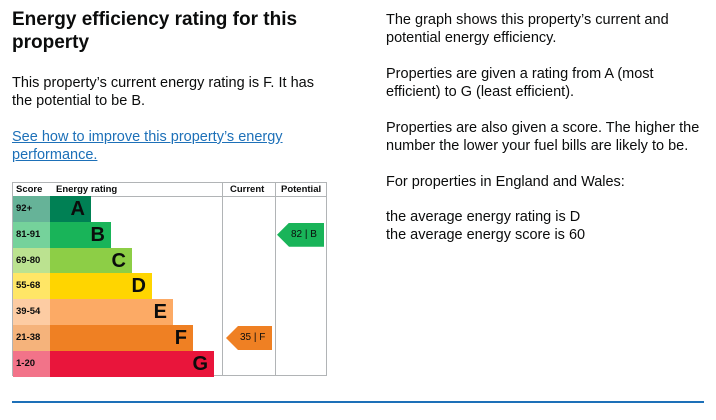  Describe the element at coordinates (31, 338) in the screenshot. I see `score-band-f: 21-38` at that location.